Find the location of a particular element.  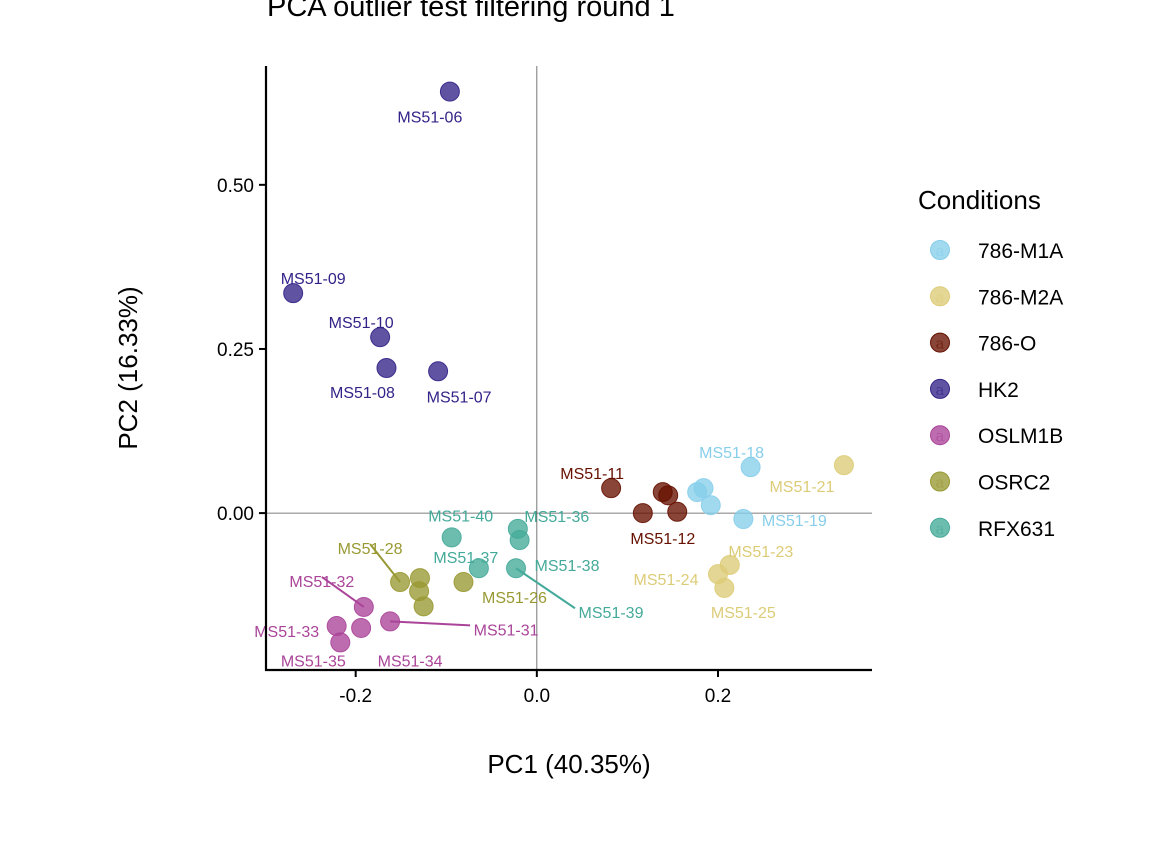

point-label: MS51-28 is located at coordinates (370, 549).